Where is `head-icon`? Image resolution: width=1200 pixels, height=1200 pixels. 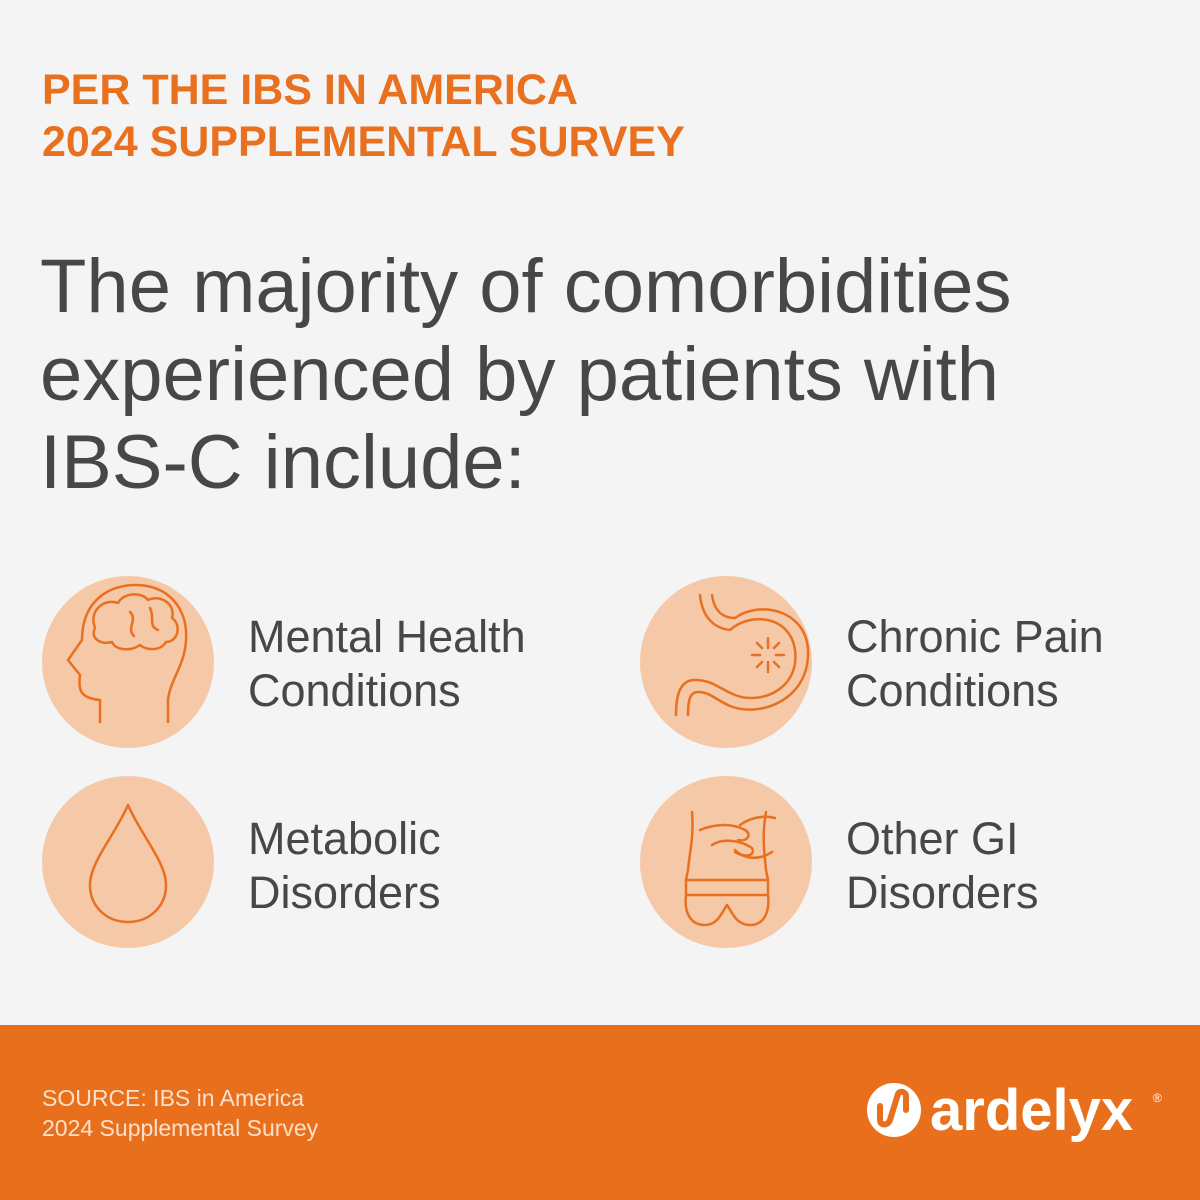
head-icon is located at coordinates (127, 653).